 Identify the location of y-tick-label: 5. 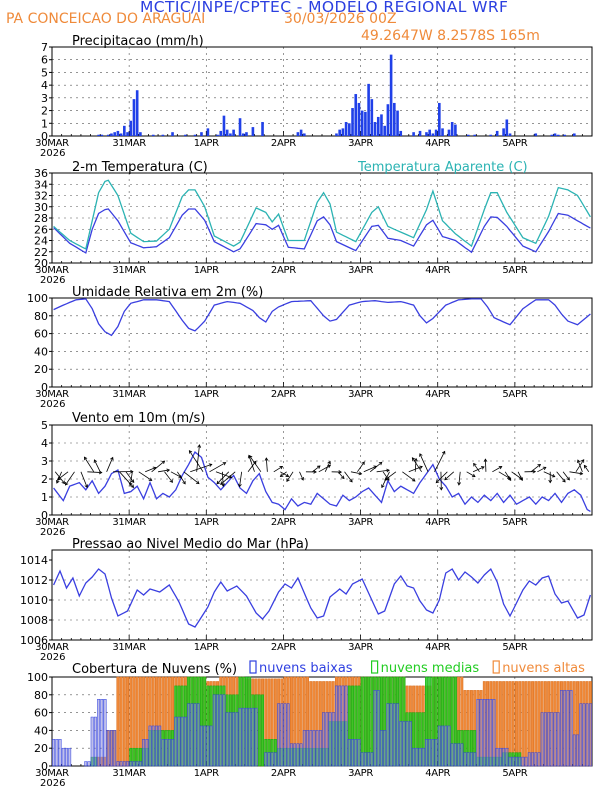
(44, 72).